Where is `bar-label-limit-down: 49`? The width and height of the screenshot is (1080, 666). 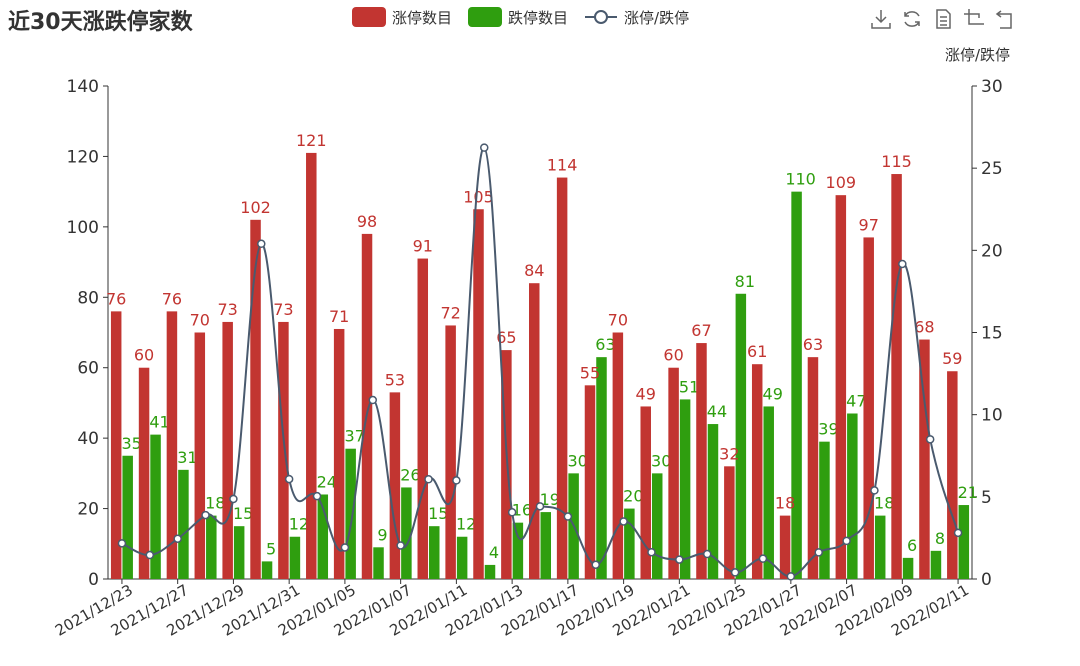
bar-label-limit-down: 49 is located at coordinates (773, 393).